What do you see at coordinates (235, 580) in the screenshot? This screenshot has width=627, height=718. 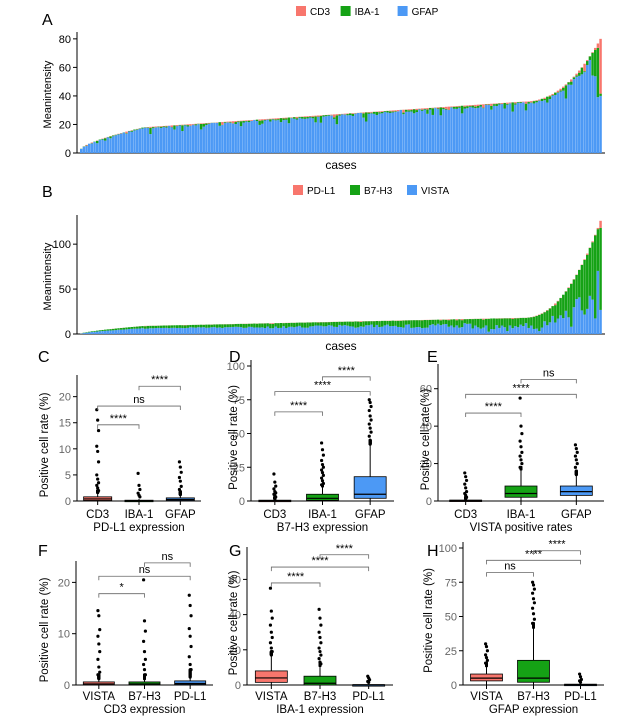 I see `y-tick-label: 60` at bounding box center [235, 580].